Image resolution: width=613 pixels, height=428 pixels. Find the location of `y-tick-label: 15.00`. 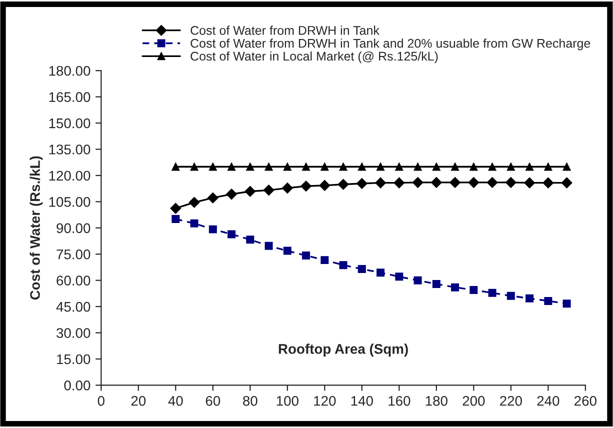

y-tick-label: 15.00 is located at coordinates (73, 359).